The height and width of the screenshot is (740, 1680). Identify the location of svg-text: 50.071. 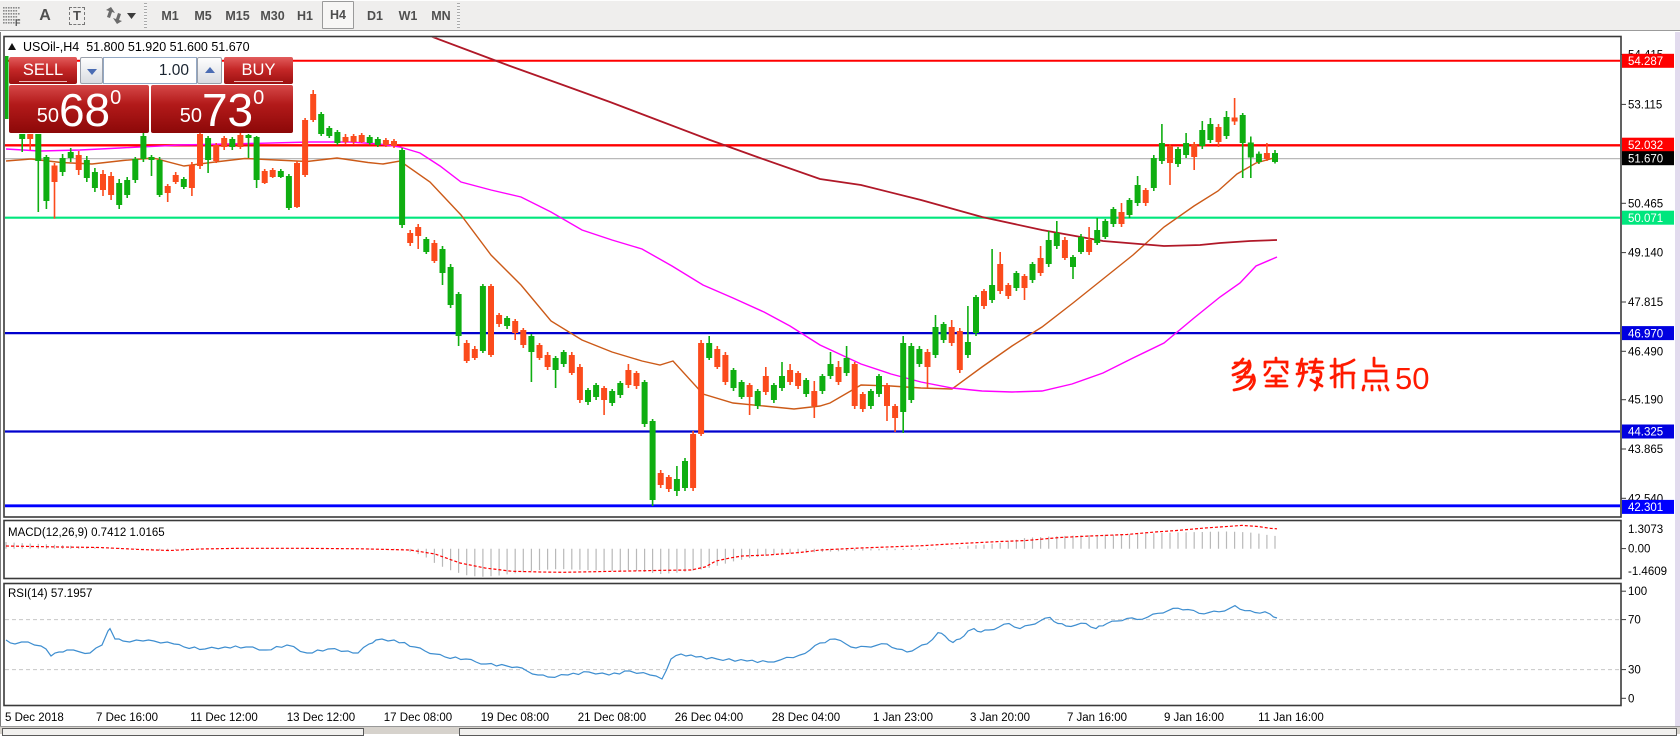
(1645, 219).